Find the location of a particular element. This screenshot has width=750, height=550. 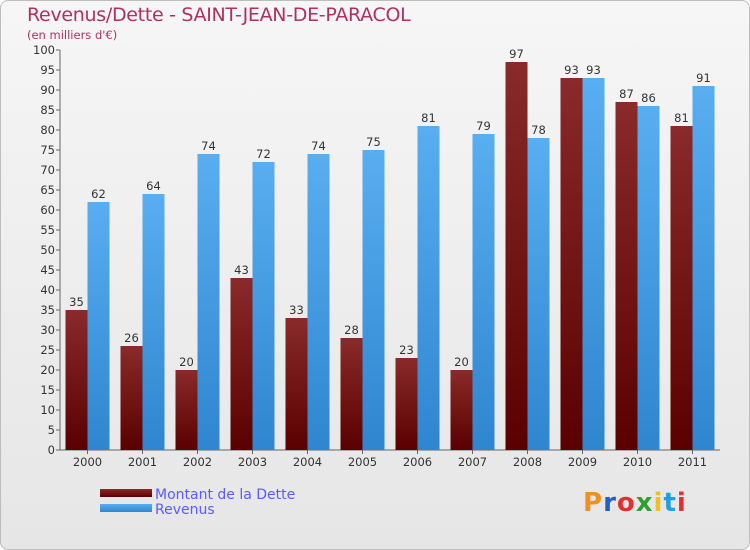

legend: Montant de la Dette Revenus is located at coordinates (197, 502).